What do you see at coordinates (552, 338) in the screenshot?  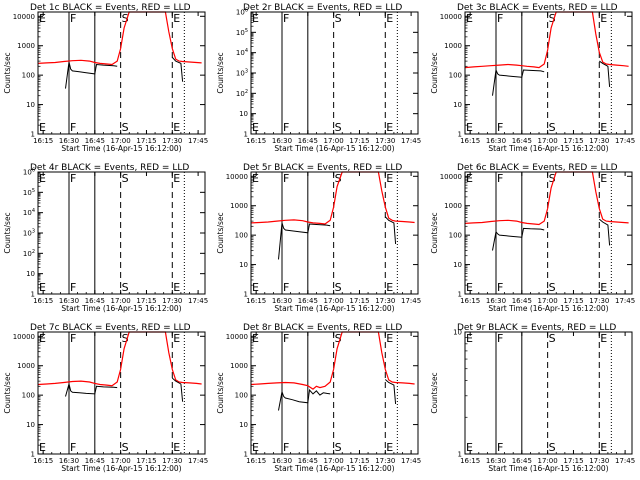 I see `marker-label-top: S` at bounding box center [552, 338].